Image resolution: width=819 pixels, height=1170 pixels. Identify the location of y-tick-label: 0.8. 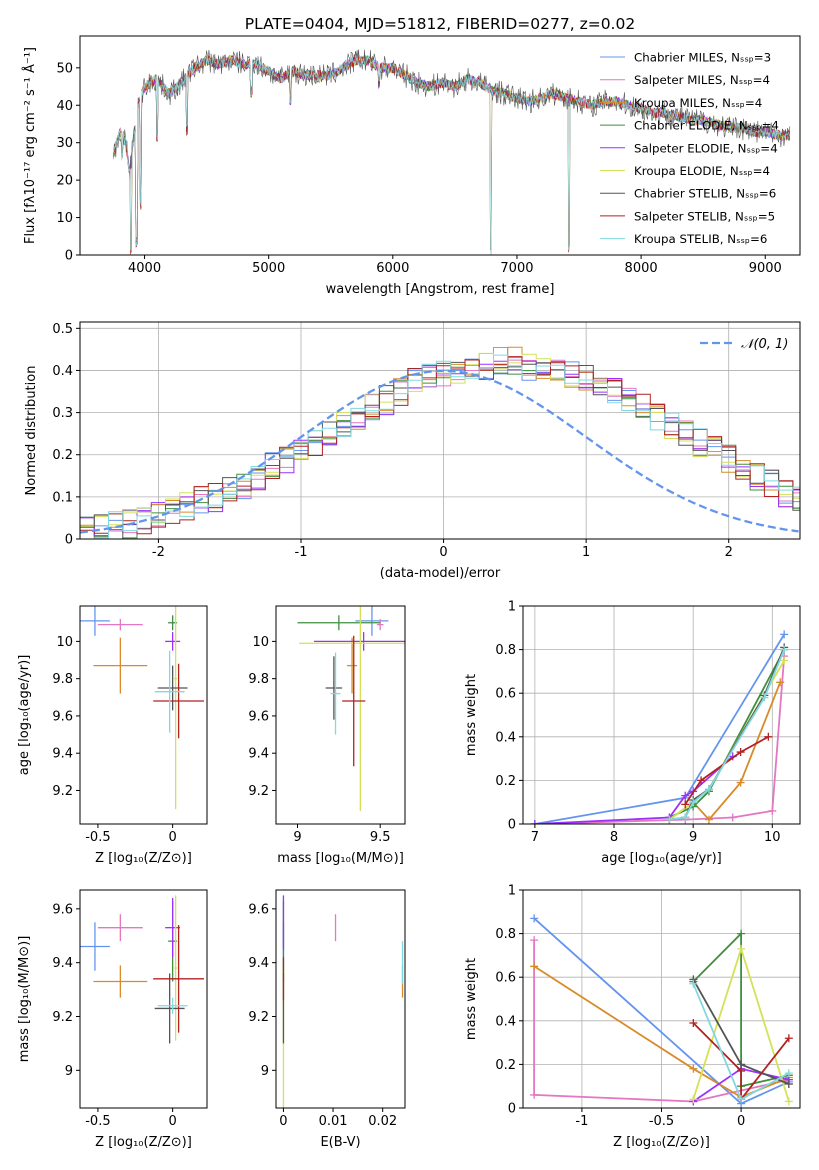
(505, 650).